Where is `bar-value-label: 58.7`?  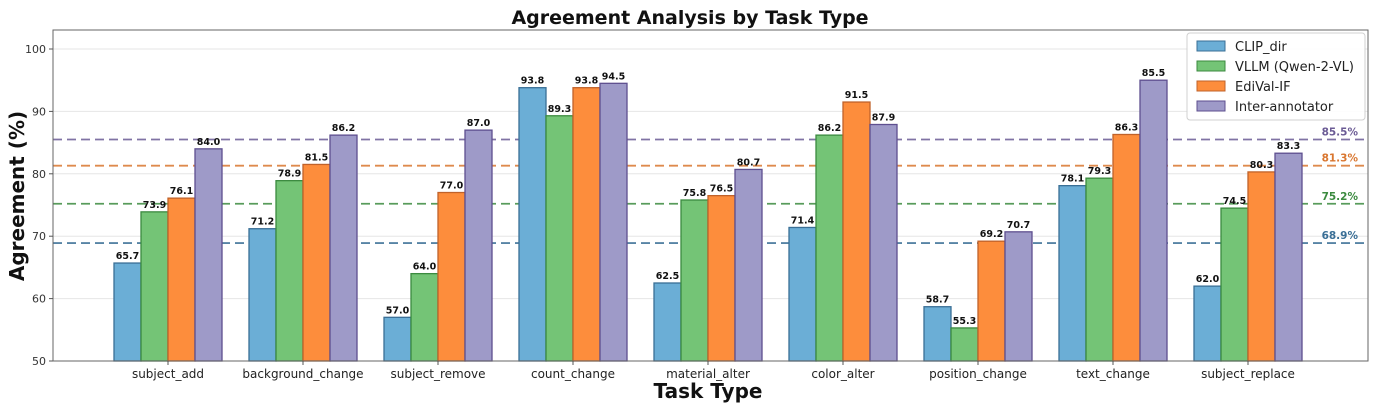
bar-value-label: 58.7 is located at coordinates (937, 300).